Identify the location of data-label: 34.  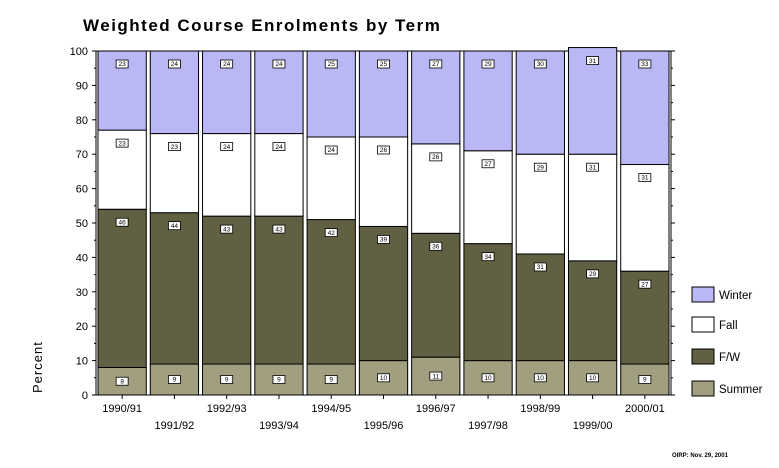
(488, 257).